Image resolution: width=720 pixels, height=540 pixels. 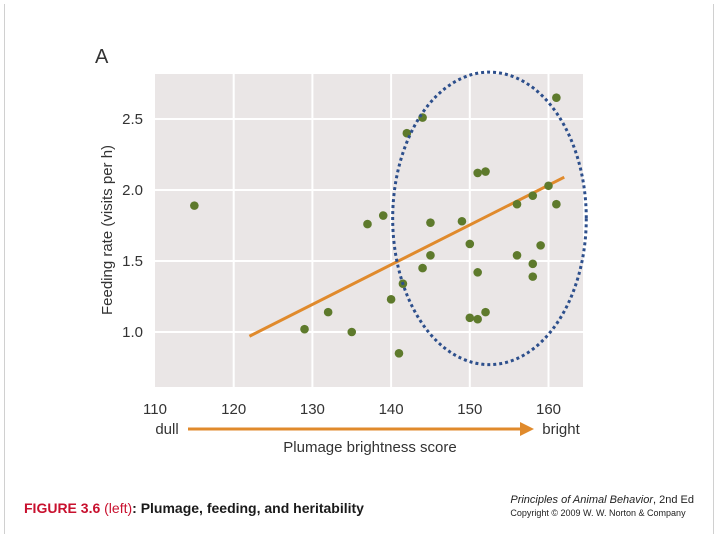 What do you see at coordinates (132, 332) in the screenshot?
I see `y-tick-label: 1.0` at bounding box center [132, 332].